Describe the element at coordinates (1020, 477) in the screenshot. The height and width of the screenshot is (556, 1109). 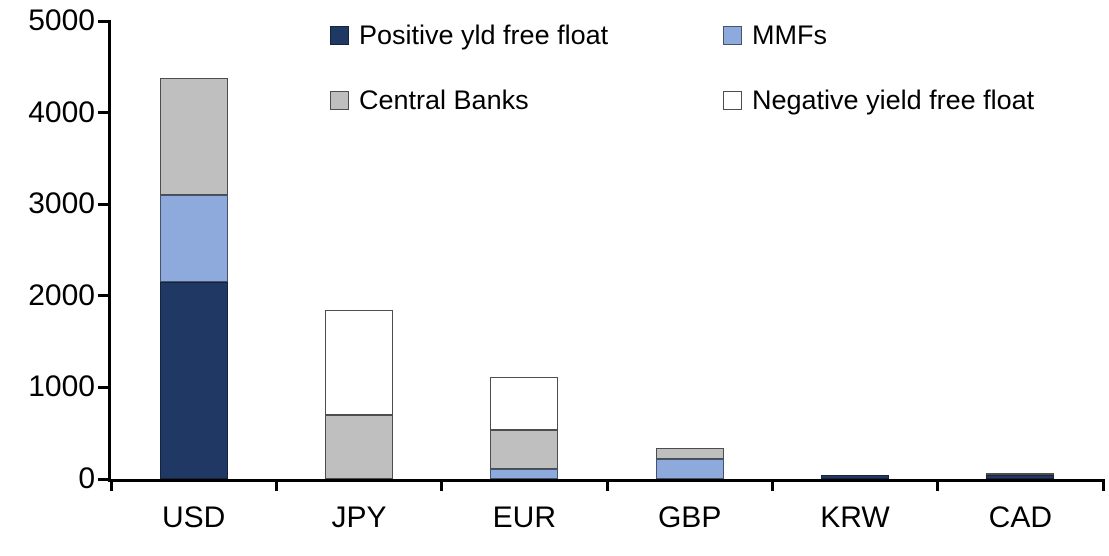
I see `bar-segment-cad-positive-yld-free-float` at that location.